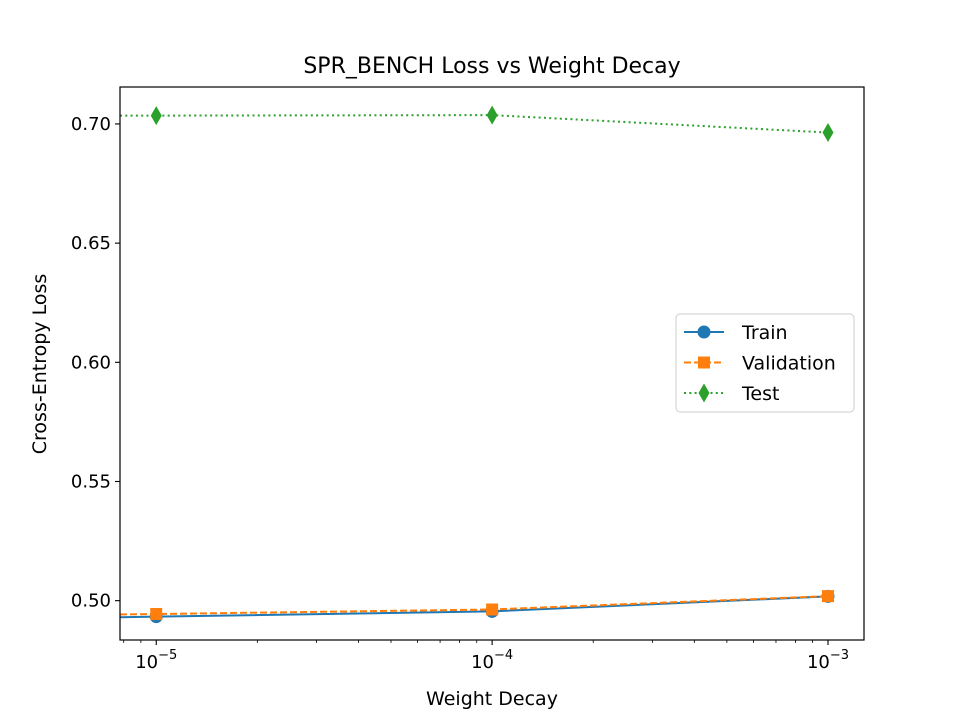 Image resolution: width=960 pixels, height=720 pixels. I want to click on y-tick-label: 0.50, so click(91, 601).